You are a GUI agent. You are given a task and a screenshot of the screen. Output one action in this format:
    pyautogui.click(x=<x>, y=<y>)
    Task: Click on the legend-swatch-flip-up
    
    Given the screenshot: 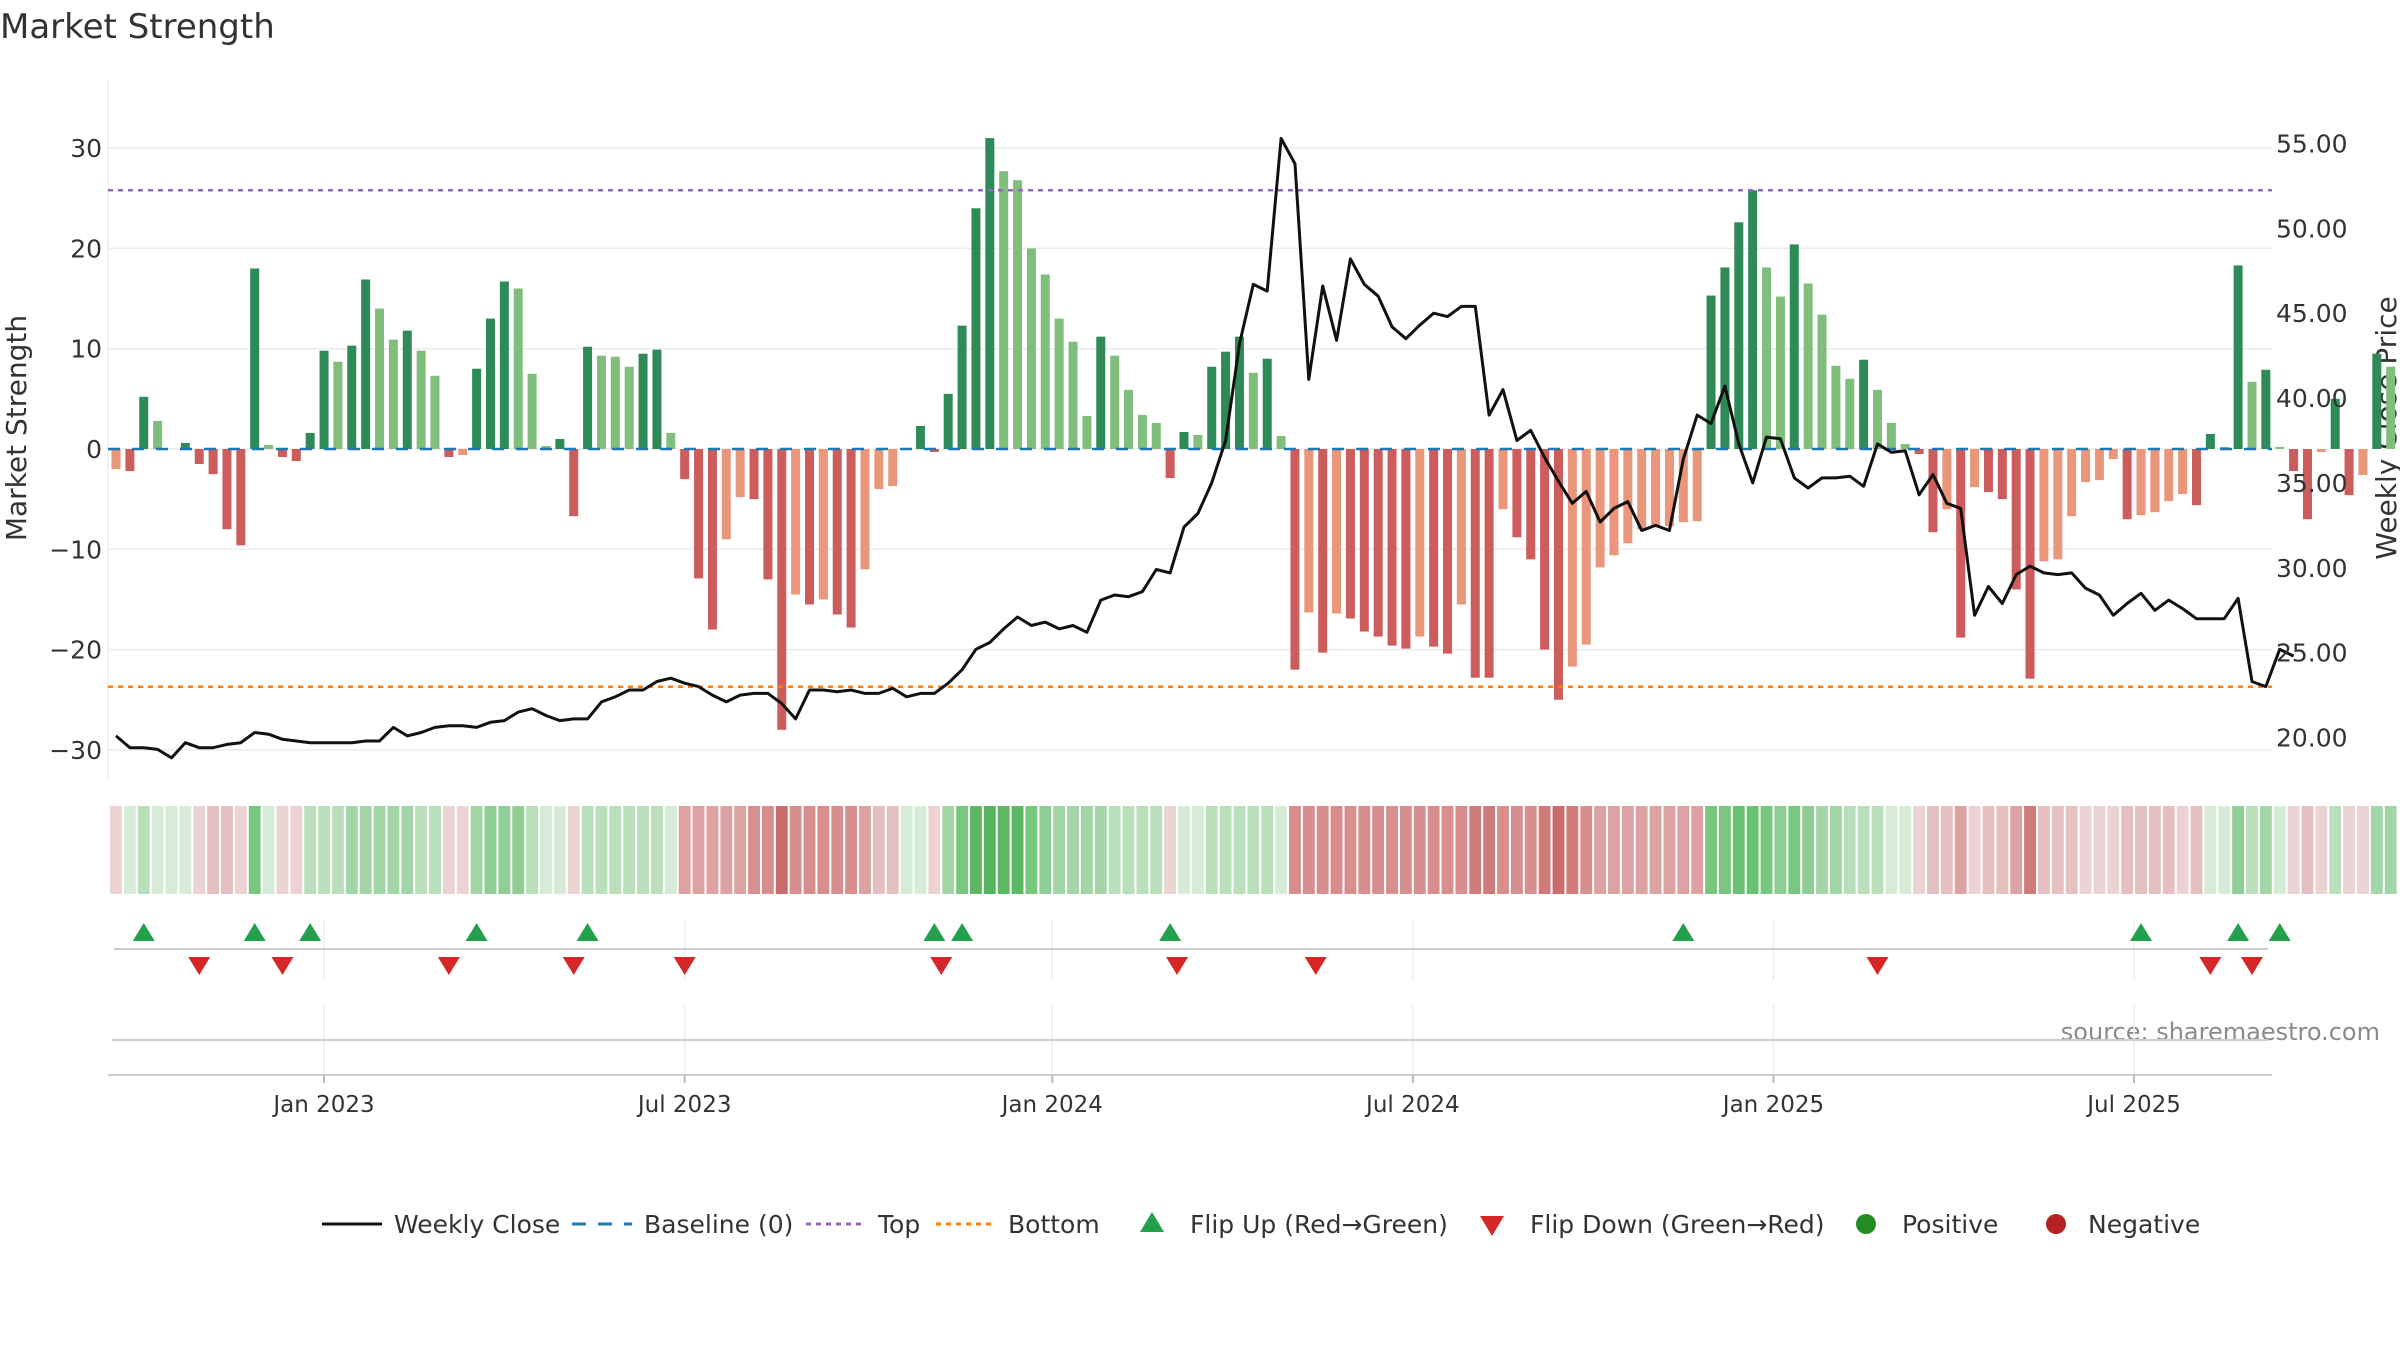 What is the action you would take?
    pyautogui.click(x=1152, y=1222)
    